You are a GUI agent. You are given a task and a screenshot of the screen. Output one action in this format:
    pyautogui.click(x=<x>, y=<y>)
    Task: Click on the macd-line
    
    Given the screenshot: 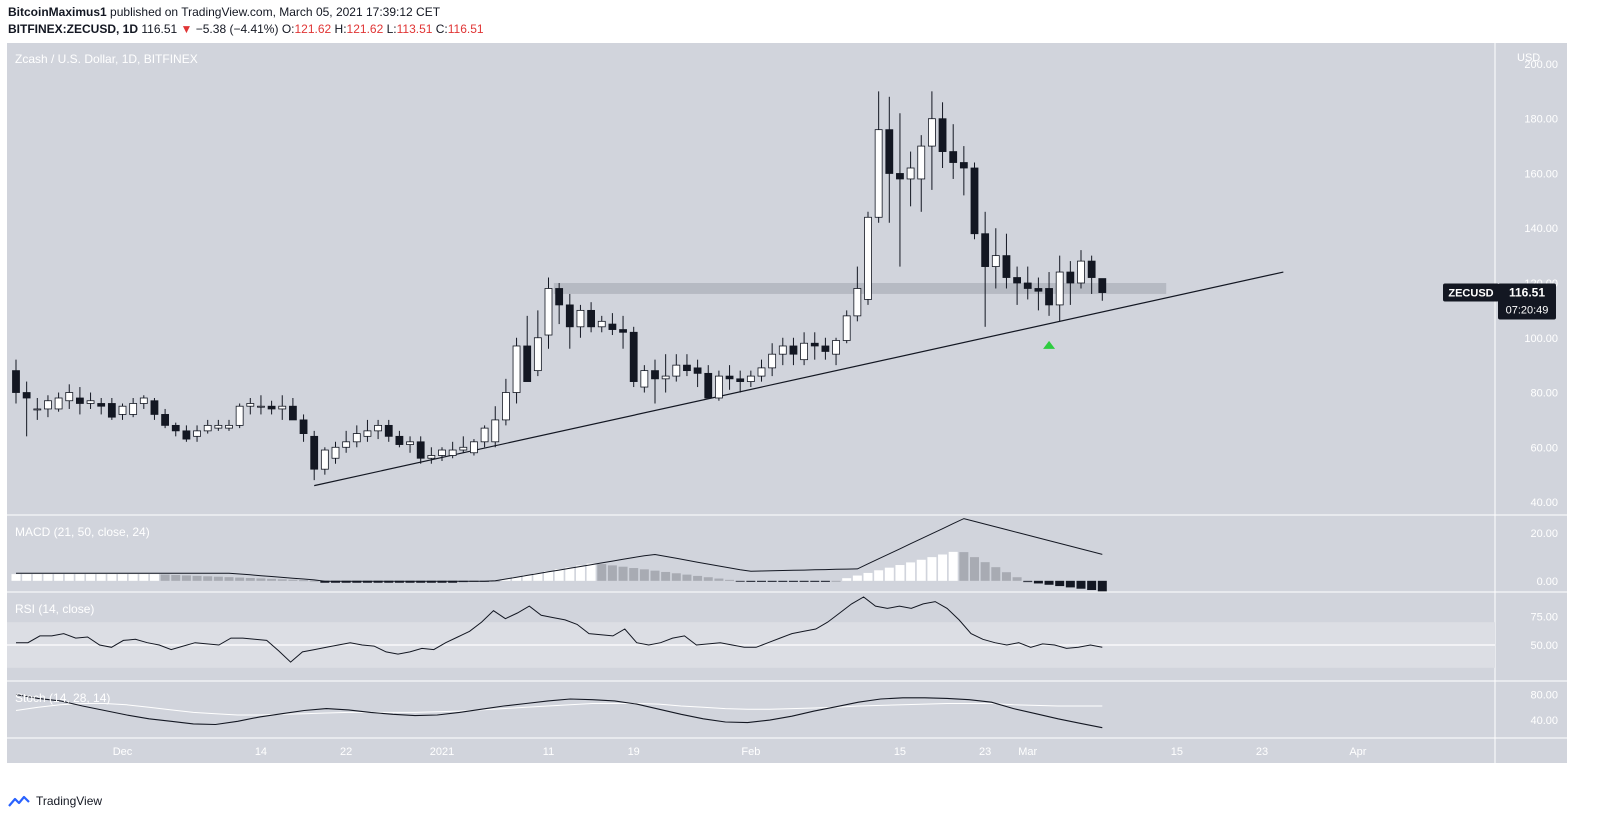 What is the action you would take?
    pyautogui.click(x=559, y=550)
    